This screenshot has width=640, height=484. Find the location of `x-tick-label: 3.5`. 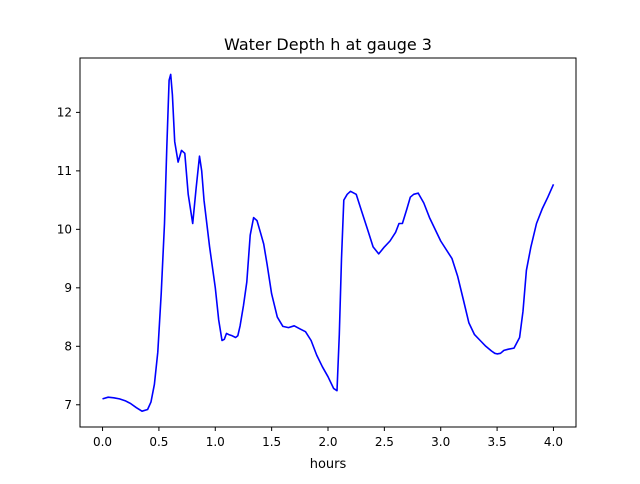

x-tick-label: 3.5 is located at coordinates (497, 442).